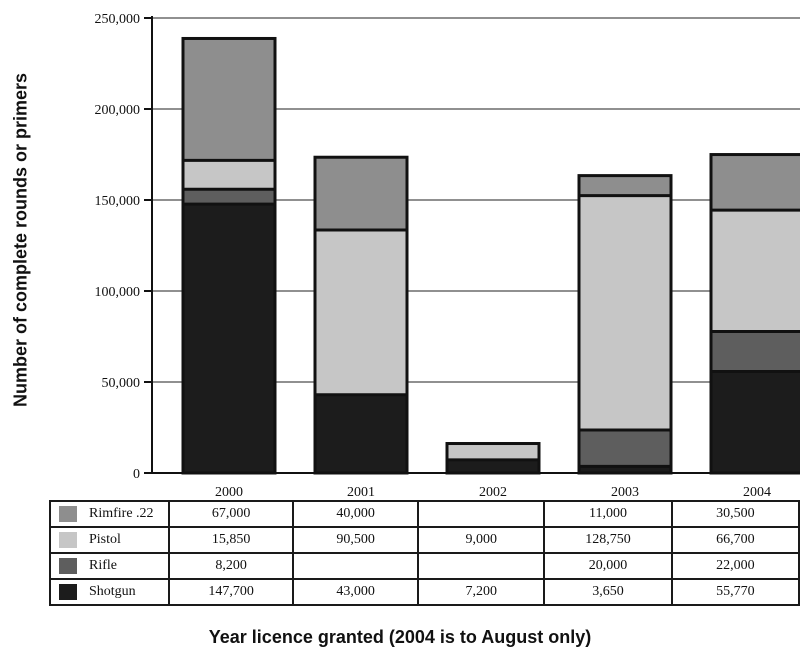  Describe the element at coordinates (625, 492) in the screenshot. I see `x-tick-label: 2003` at that location.